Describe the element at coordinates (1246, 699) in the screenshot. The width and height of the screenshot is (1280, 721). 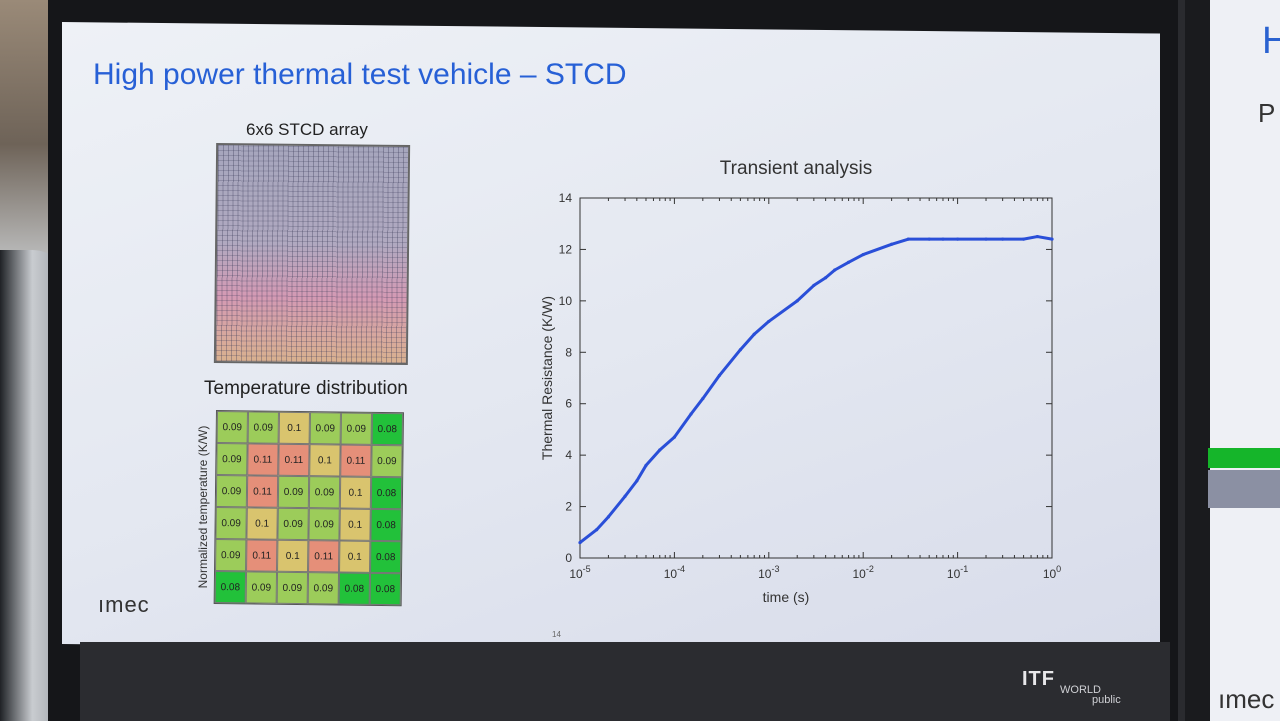
I see `right-screen-logo: ımec` at that location.